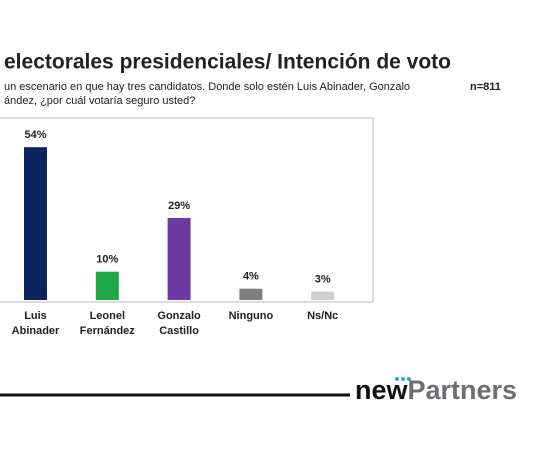  What do you see at coordinates (251, 316) in the screenshot?
I see `x-tick-label: Ninguno` at bounding box center [251, 316].